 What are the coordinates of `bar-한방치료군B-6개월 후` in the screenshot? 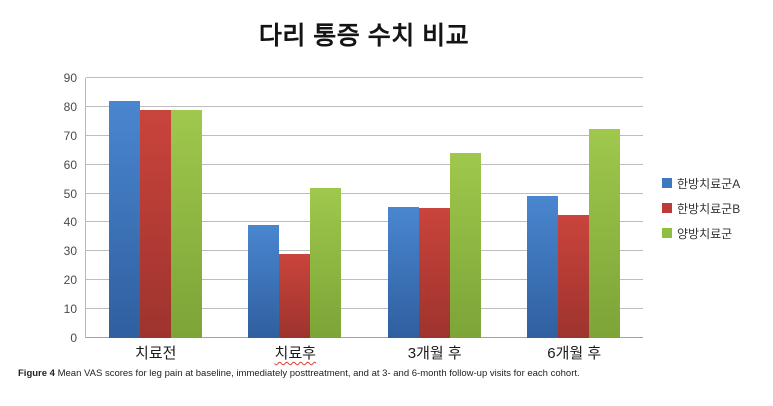 It's located at (573, 276).